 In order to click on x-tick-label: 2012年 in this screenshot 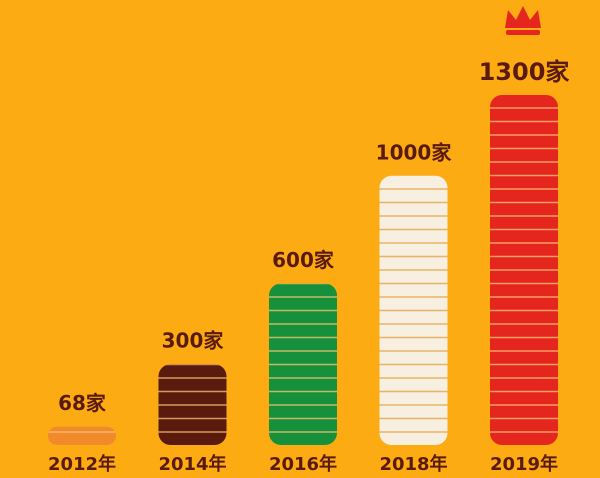, I will do `click(82, 464)`.